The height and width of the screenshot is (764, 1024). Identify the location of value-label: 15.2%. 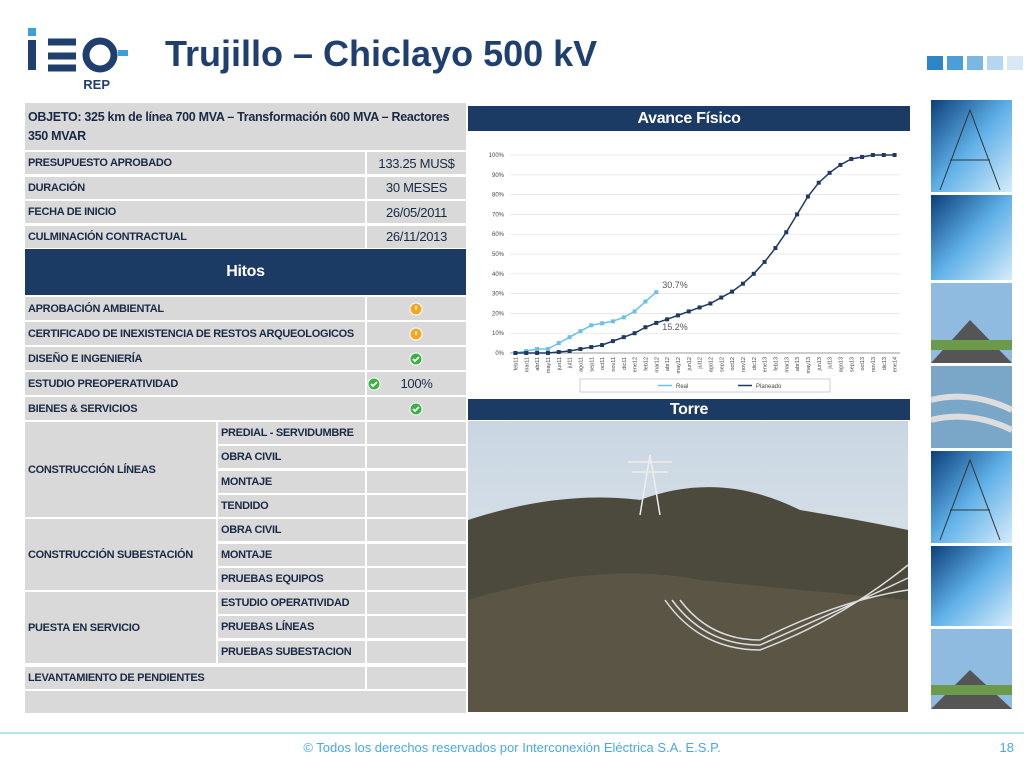
(675, 327).